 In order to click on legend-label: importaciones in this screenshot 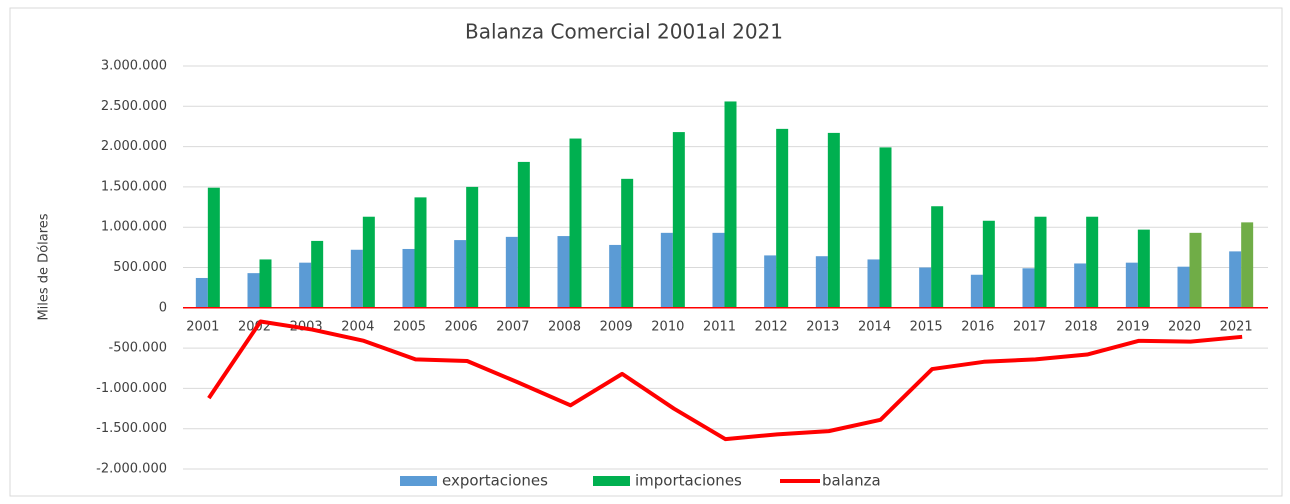, I will do `click(688, 481)`.